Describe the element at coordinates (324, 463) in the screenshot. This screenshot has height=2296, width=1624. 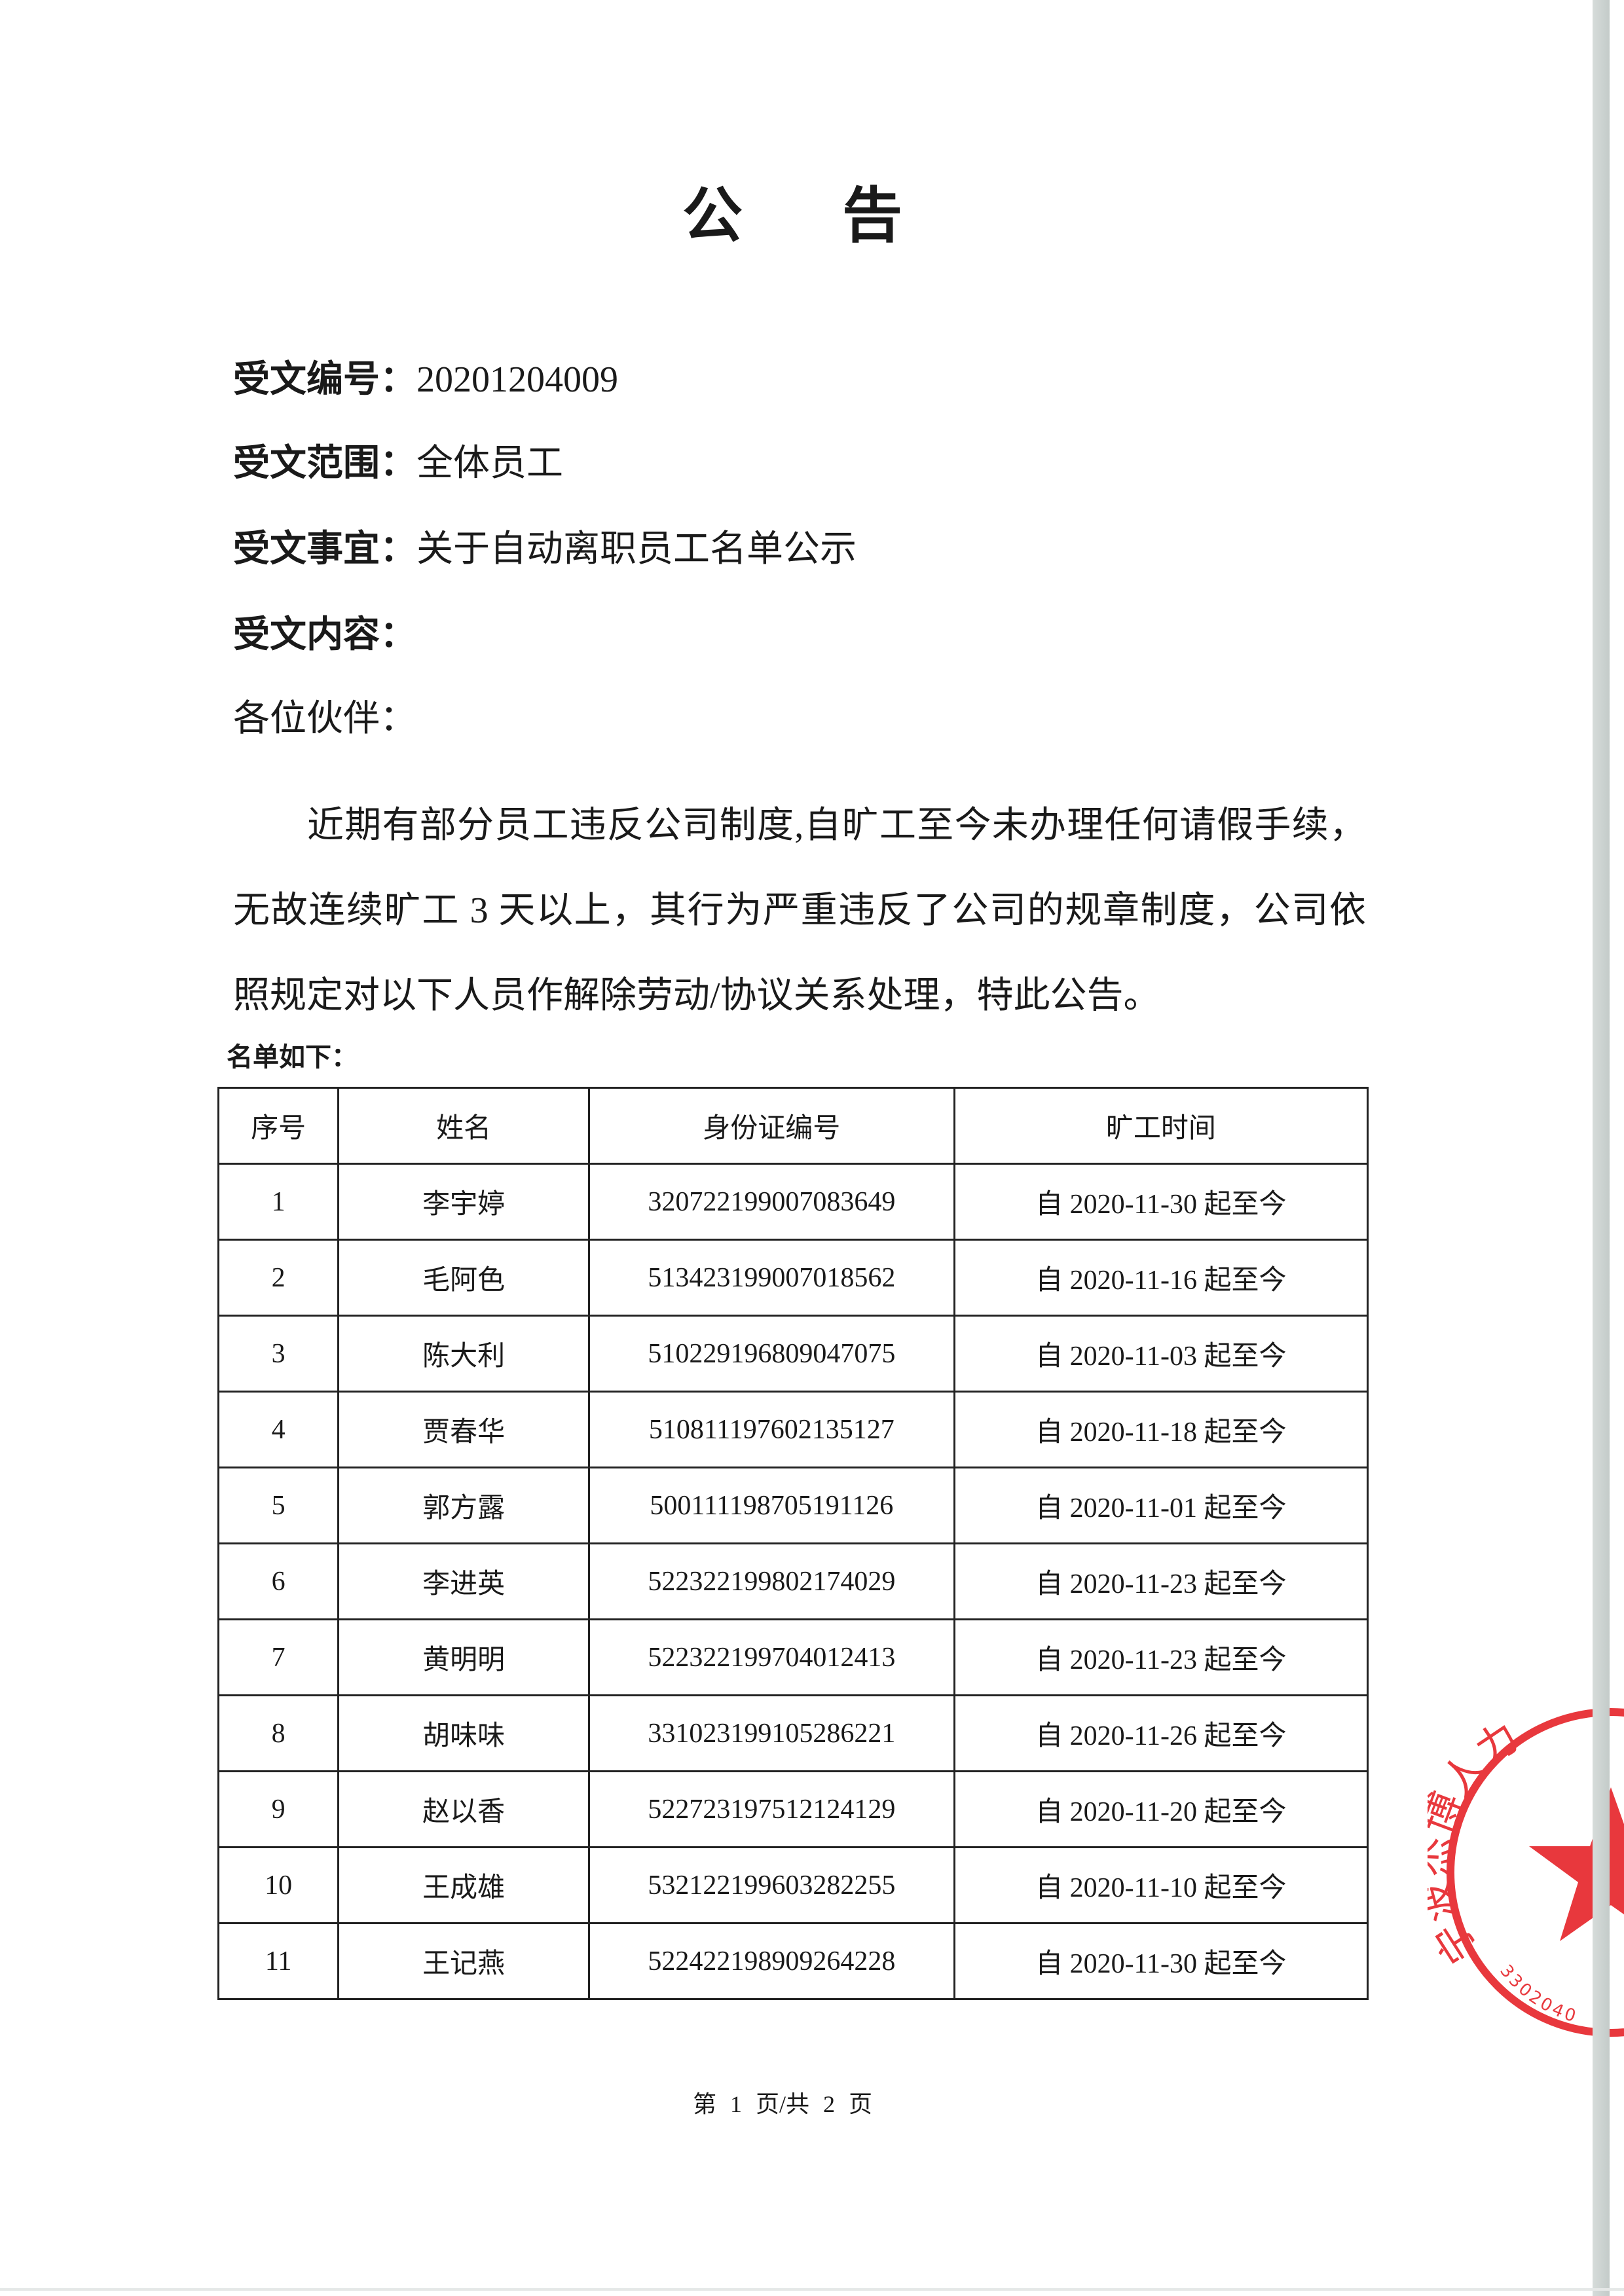
I see `meta-label: 受文范围：` at that location.